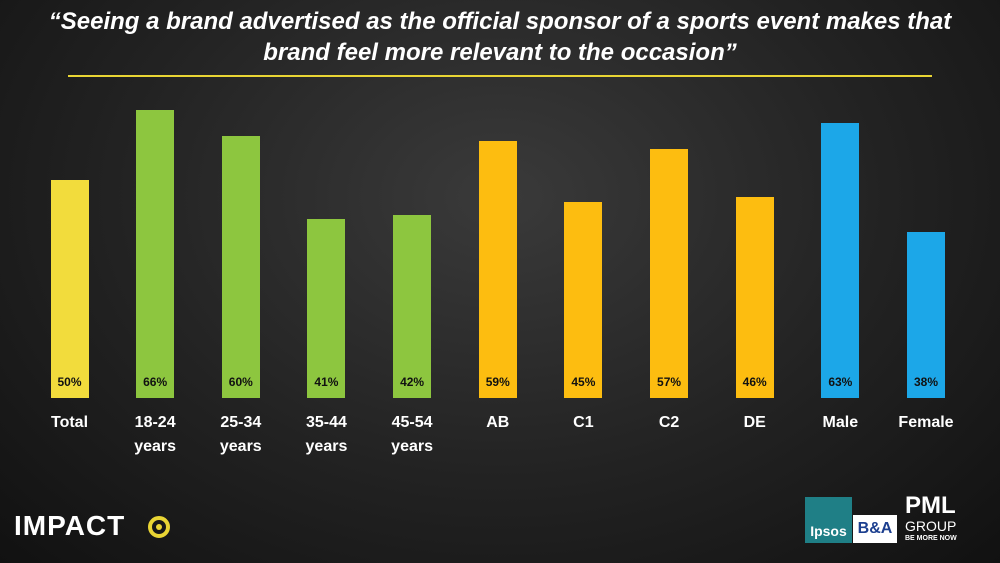  I want to click on value-label: 57%, so click(669, 382).